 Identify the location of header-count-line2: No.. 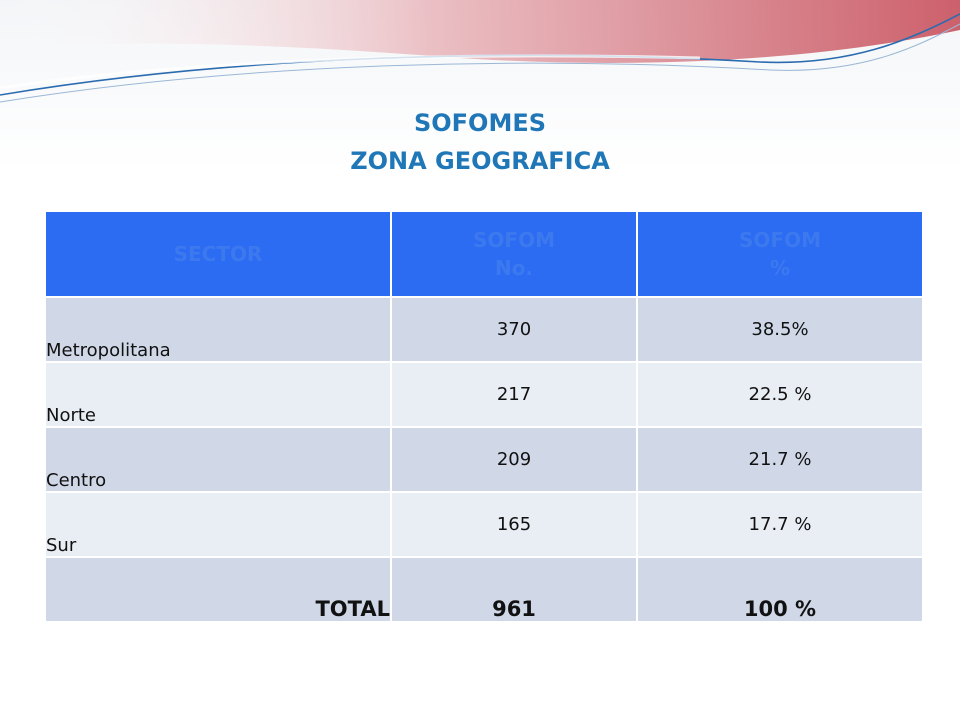
(514, 268).